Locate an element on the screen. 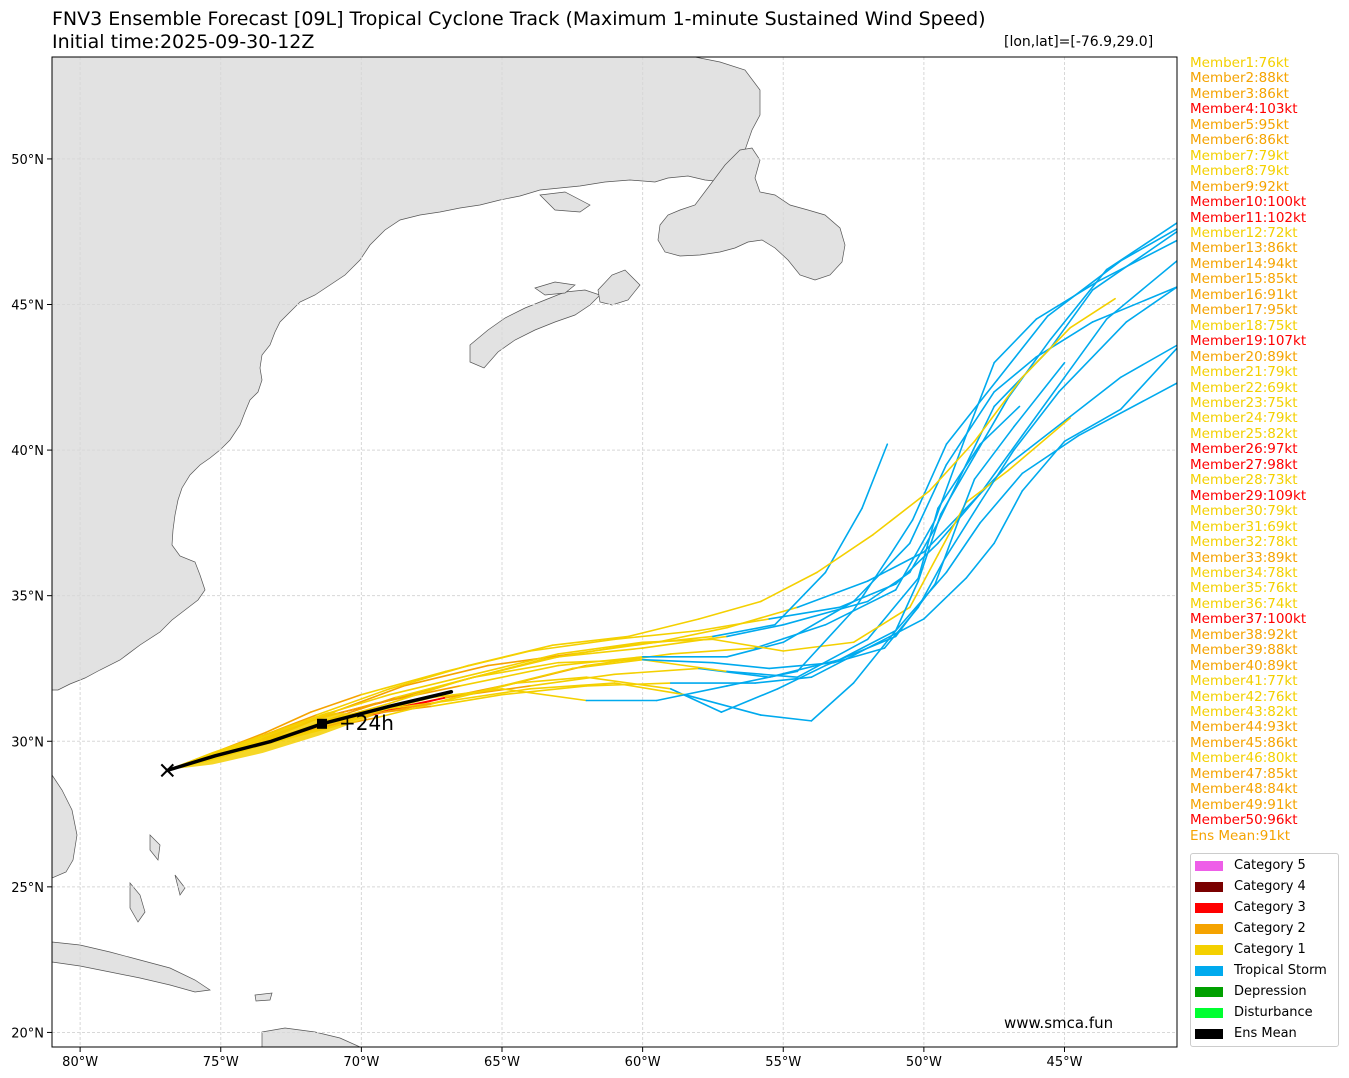 The height and width of the screenshot is (1078, 1349). member-intensity-label: Member27:98kt is located at coordinates (1244, 464).